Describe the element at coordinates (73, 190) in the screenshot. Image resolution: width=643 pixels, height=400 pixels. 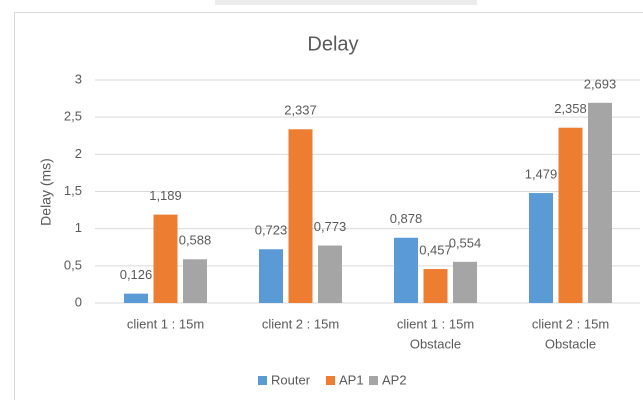
I see `y-tick-label: 1,5` at that location.